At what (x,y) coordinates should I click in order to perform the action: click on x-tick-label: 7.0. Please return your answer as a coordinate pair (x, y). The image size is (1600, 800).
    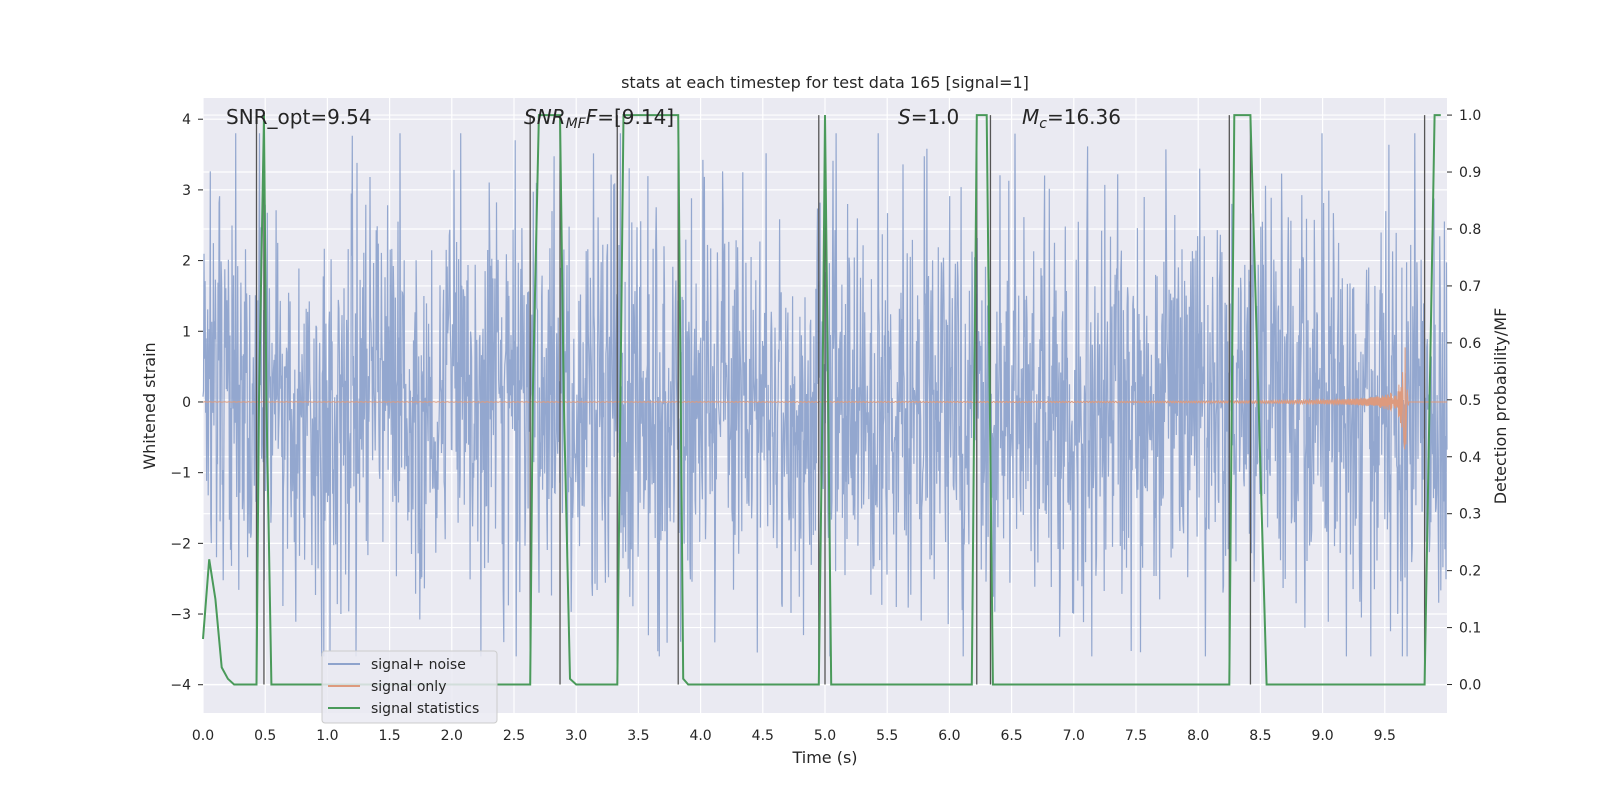
    Looking at the image, I should click on (1074, 736).